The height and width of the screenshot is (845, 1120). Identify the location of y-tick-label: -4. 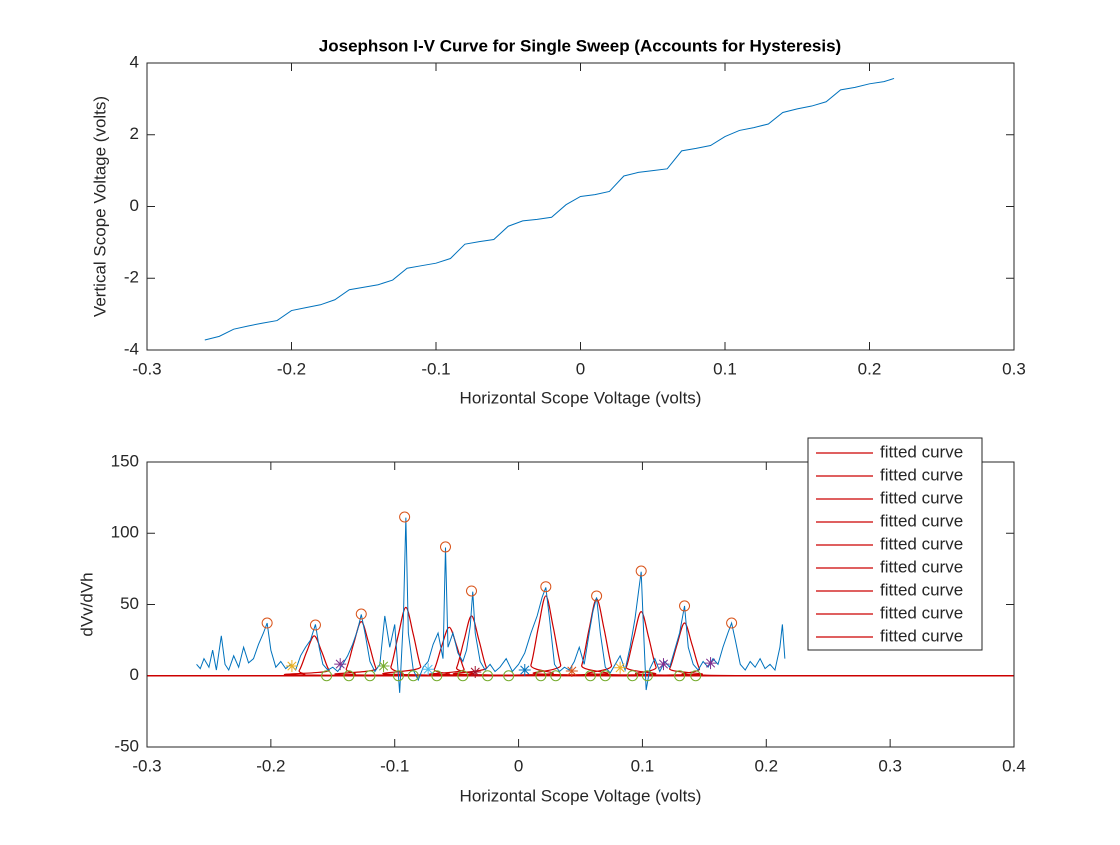
(131, 348).